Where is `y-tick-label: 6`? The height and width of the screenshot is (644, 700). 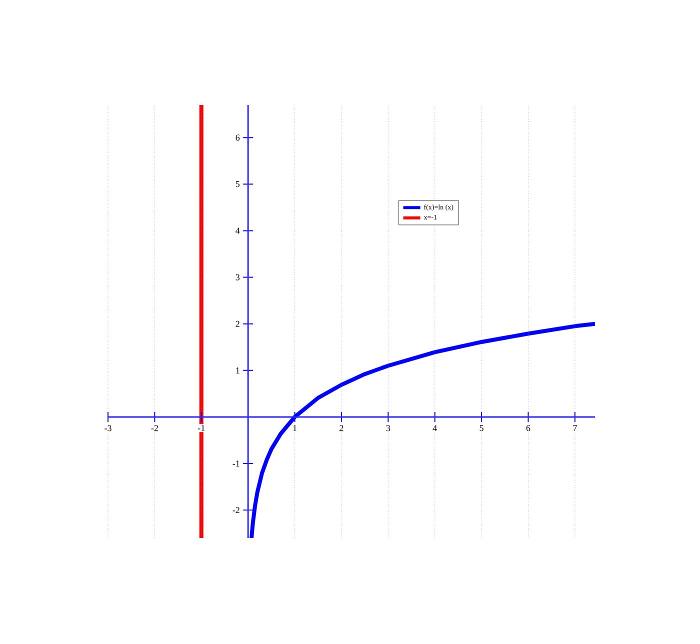 y-tick-label: 6 is located at coordinates (238, 137).